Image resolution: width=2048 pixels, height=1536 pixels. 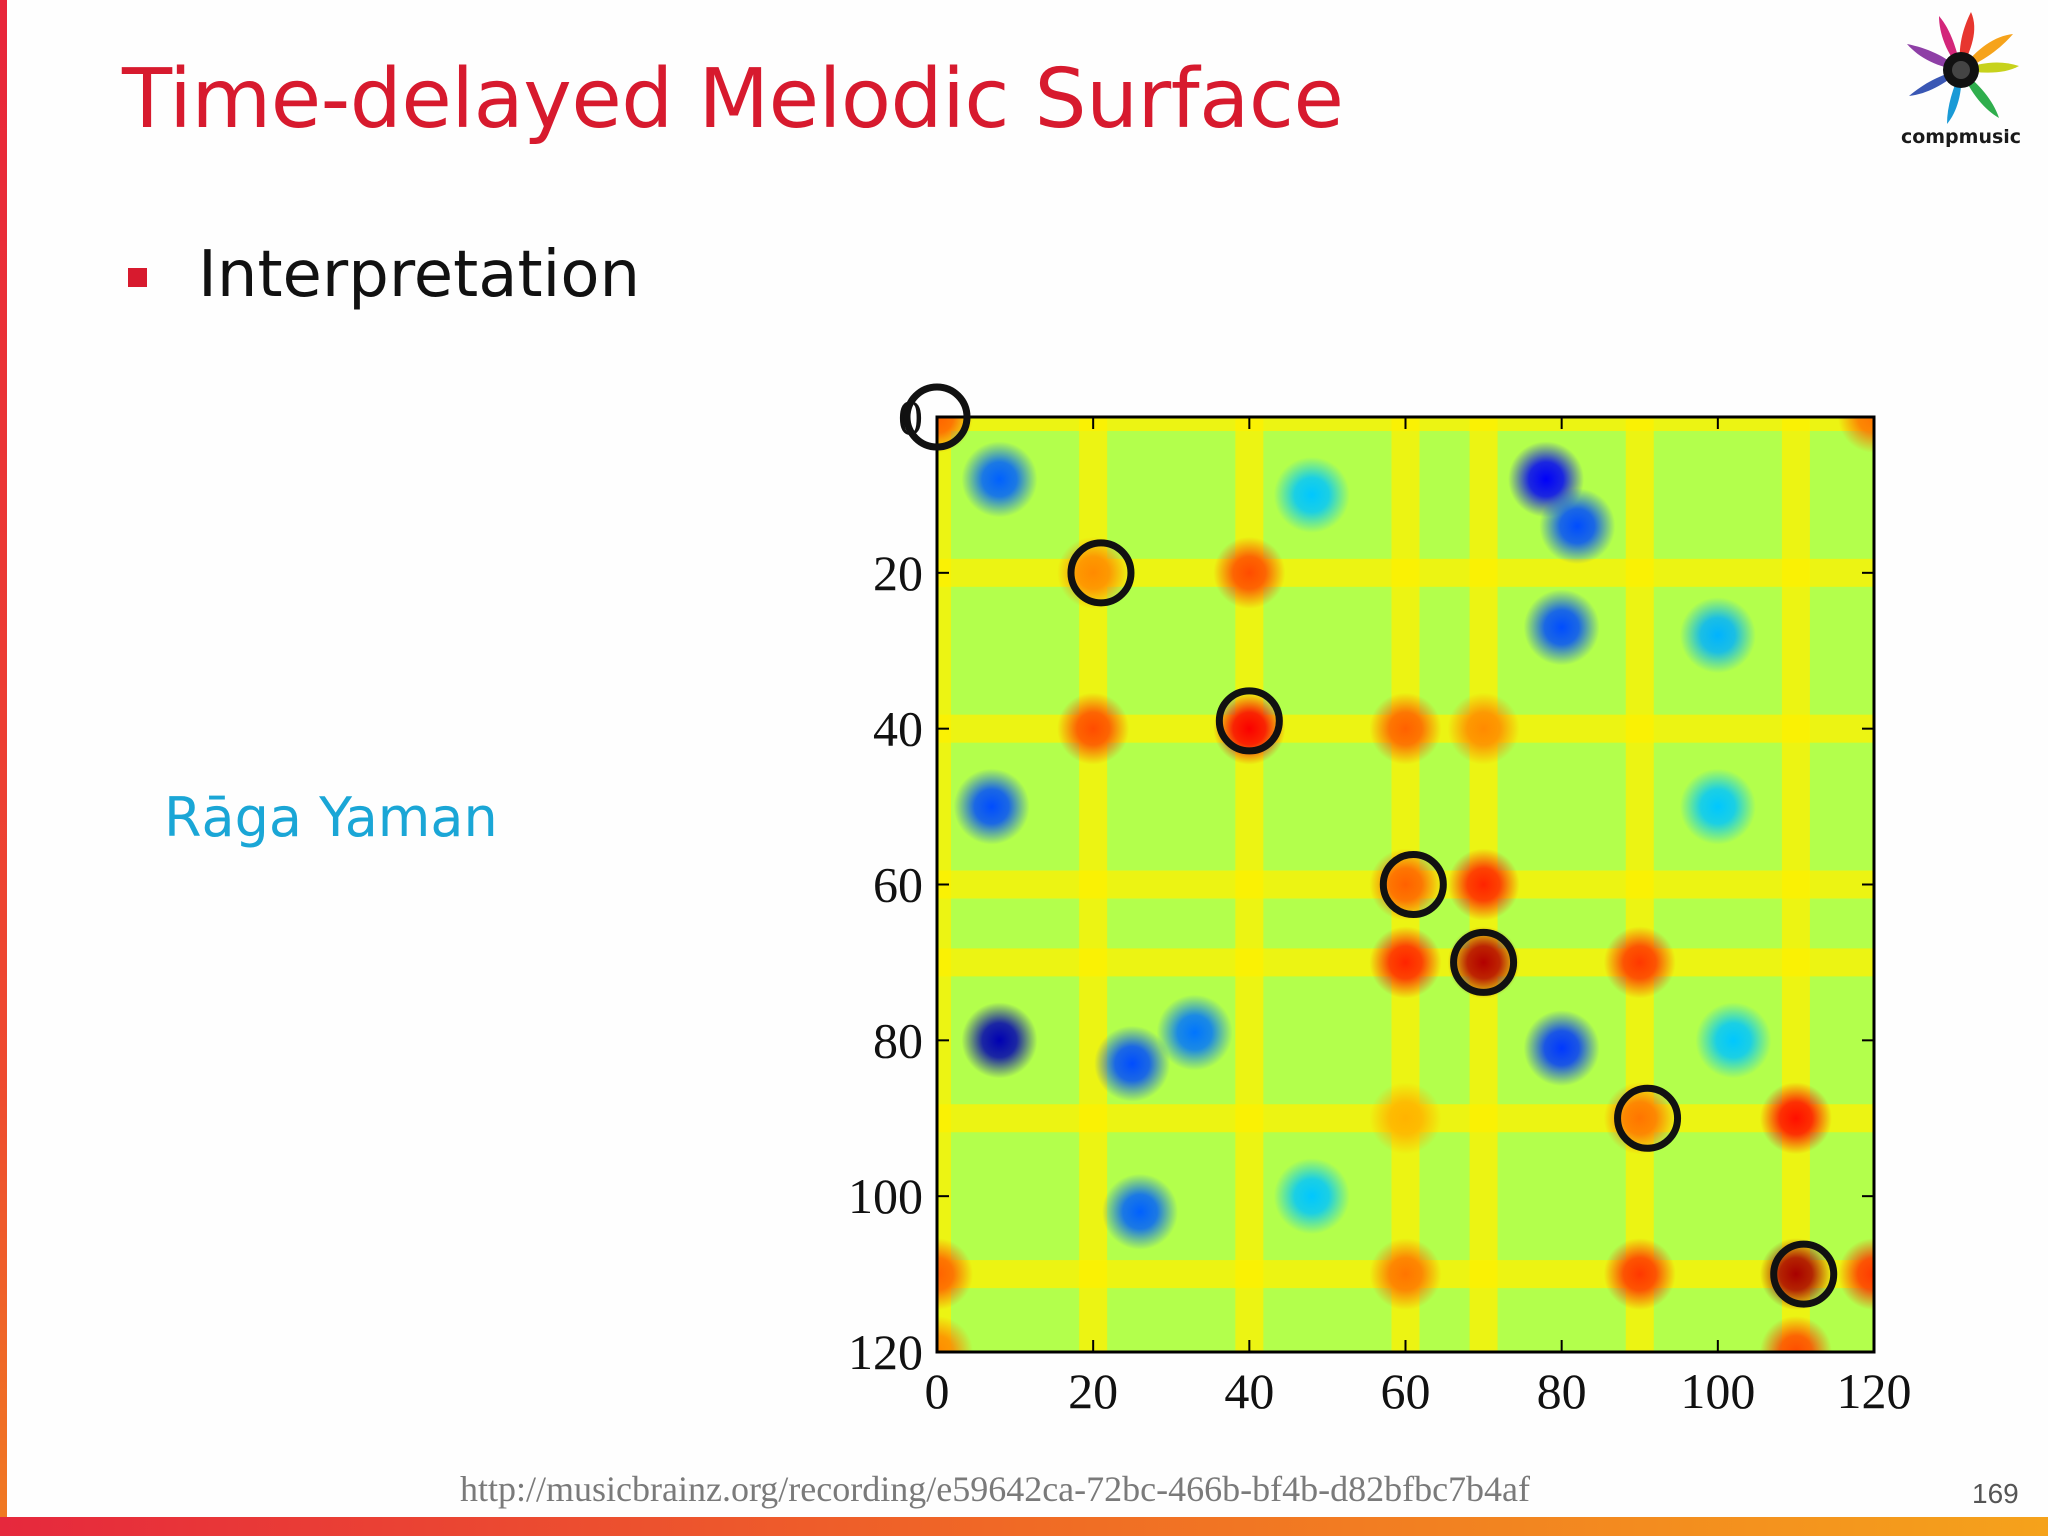 I want to click on raga-label: Rāga Yaman, so click(x=331, y=817).